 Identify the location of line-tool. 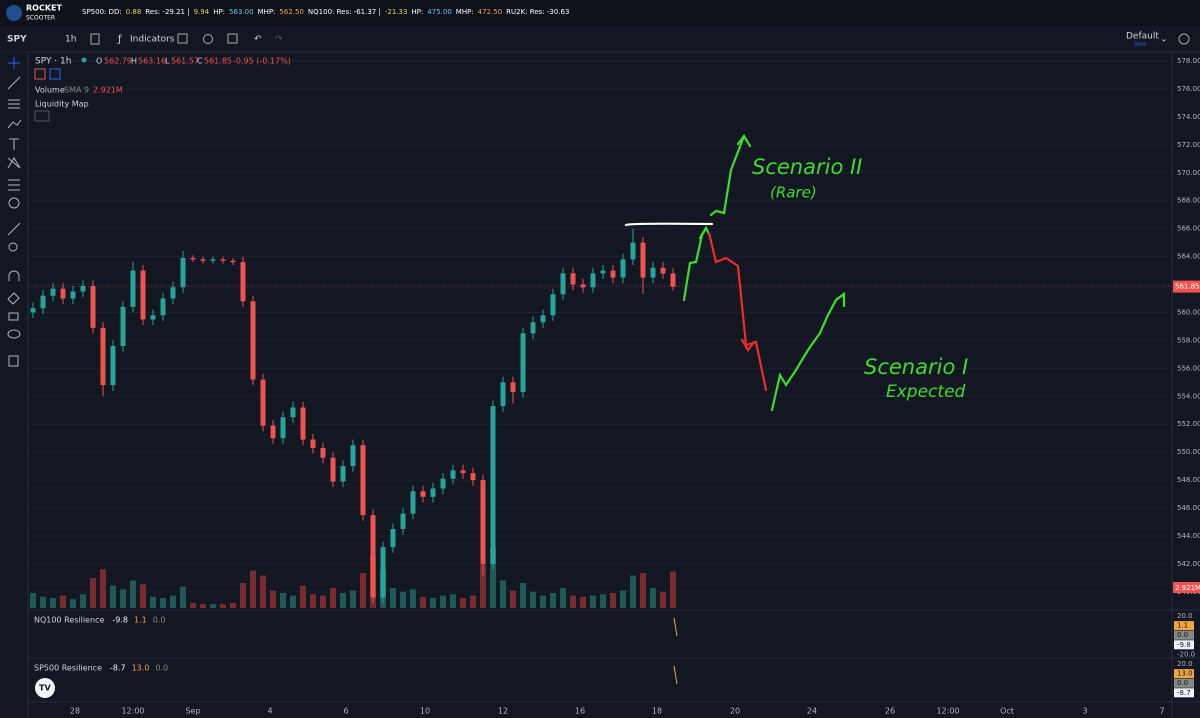
(14, 83).